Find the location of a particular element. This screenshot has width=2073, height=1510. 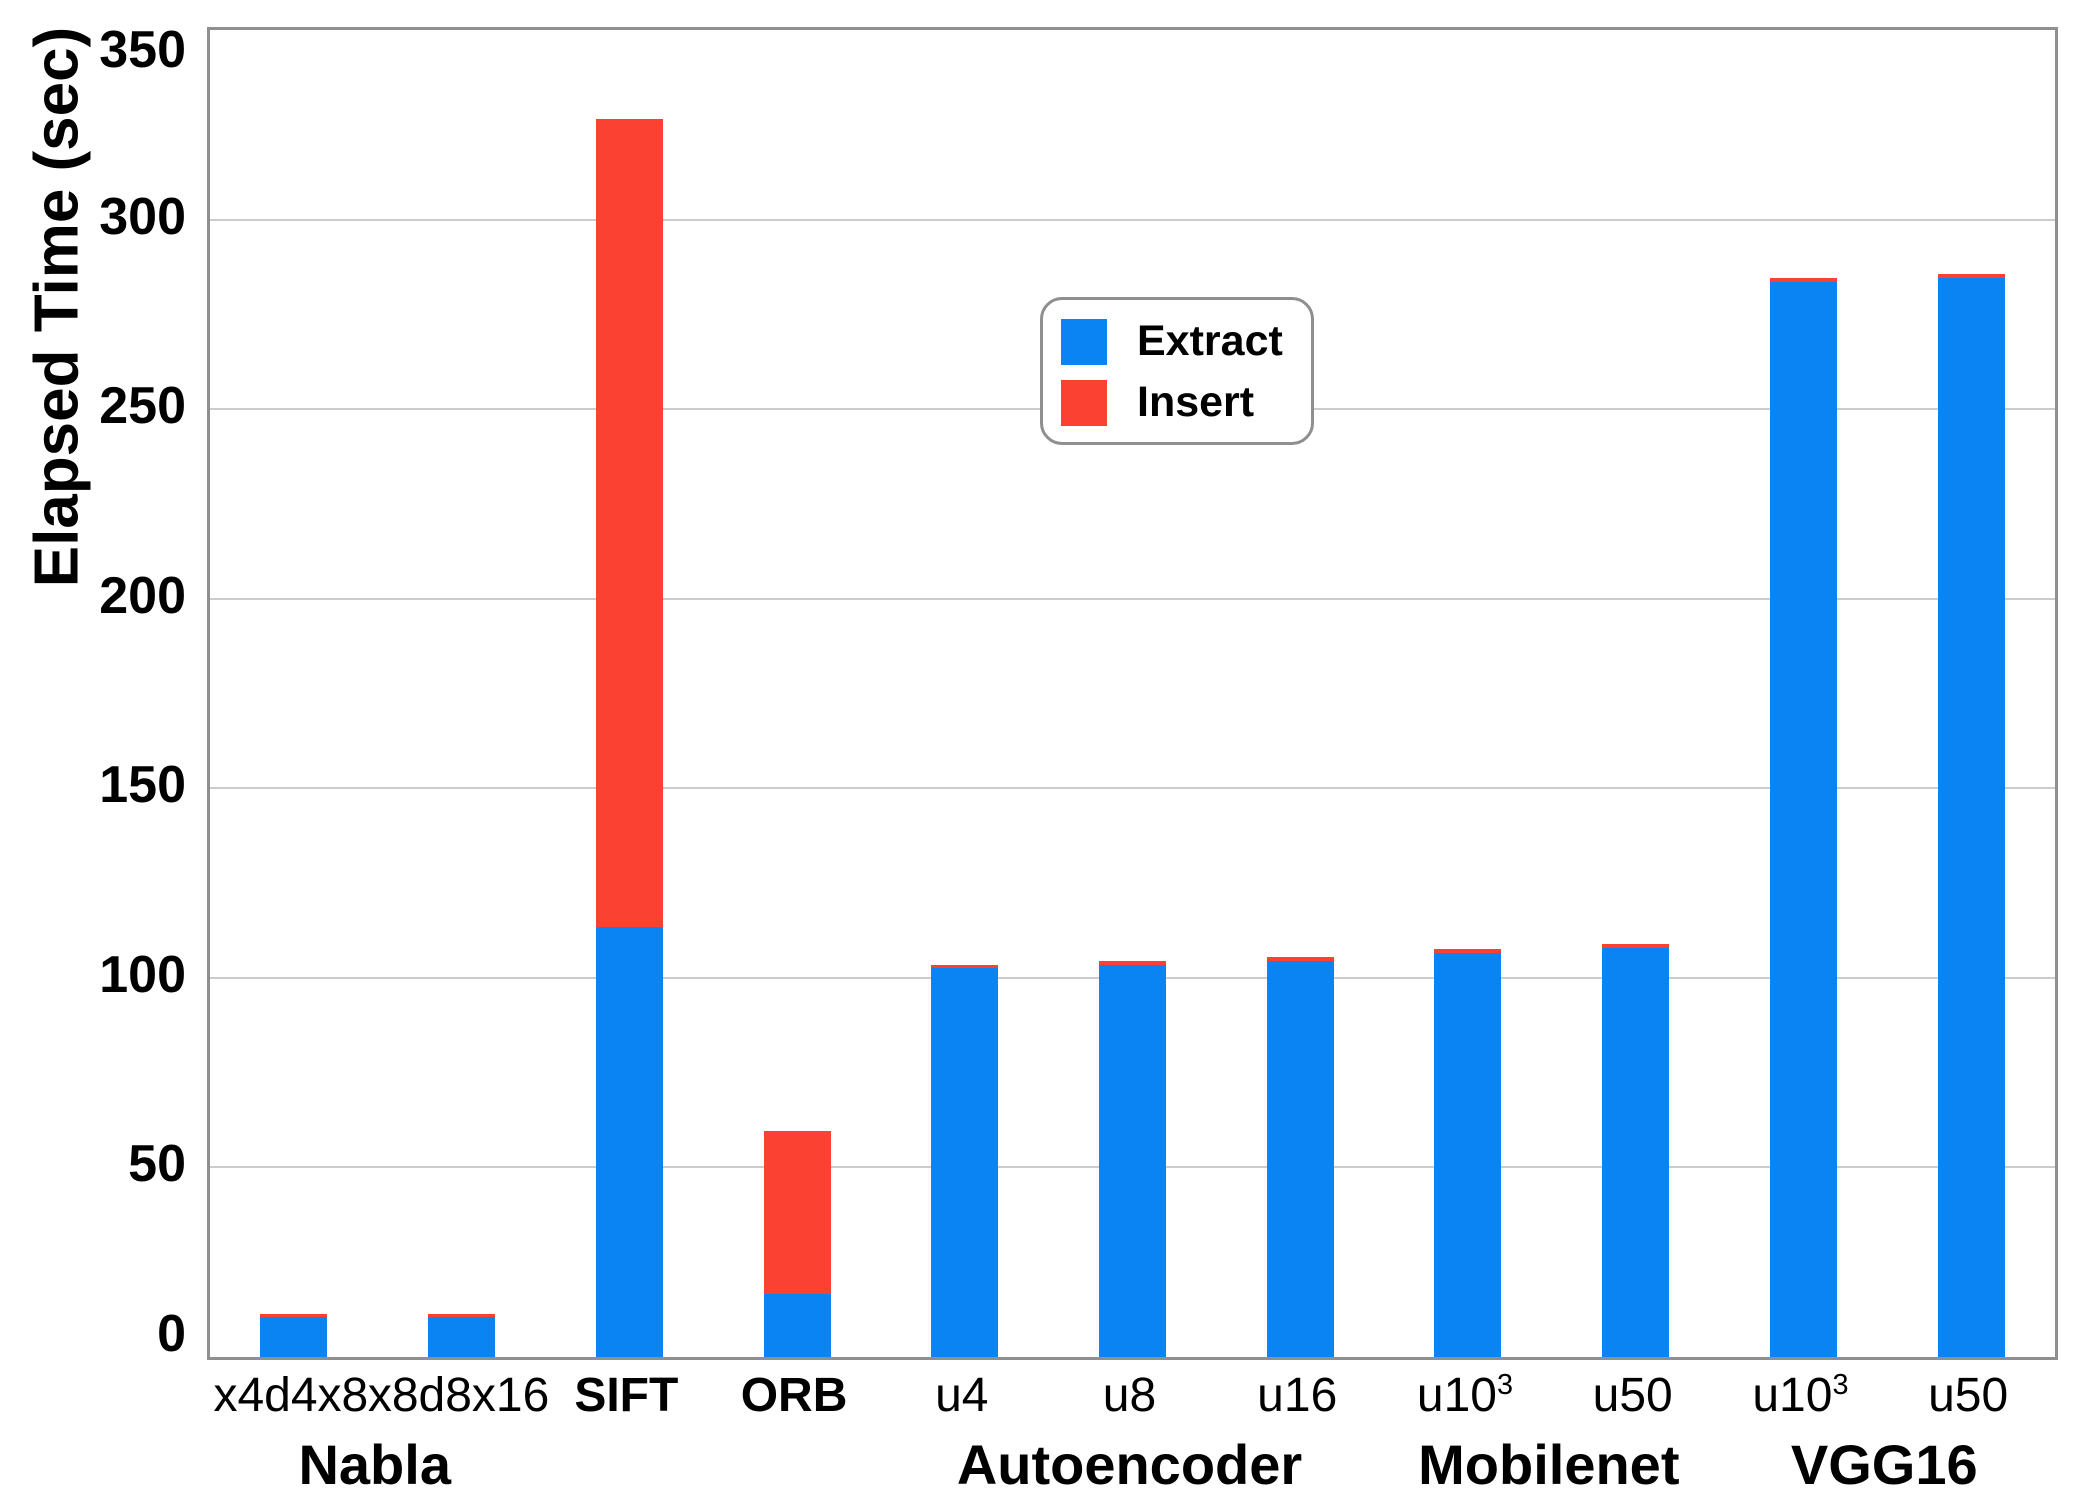

legend-label-extract: Extract is located at coordinates (1210, 341).